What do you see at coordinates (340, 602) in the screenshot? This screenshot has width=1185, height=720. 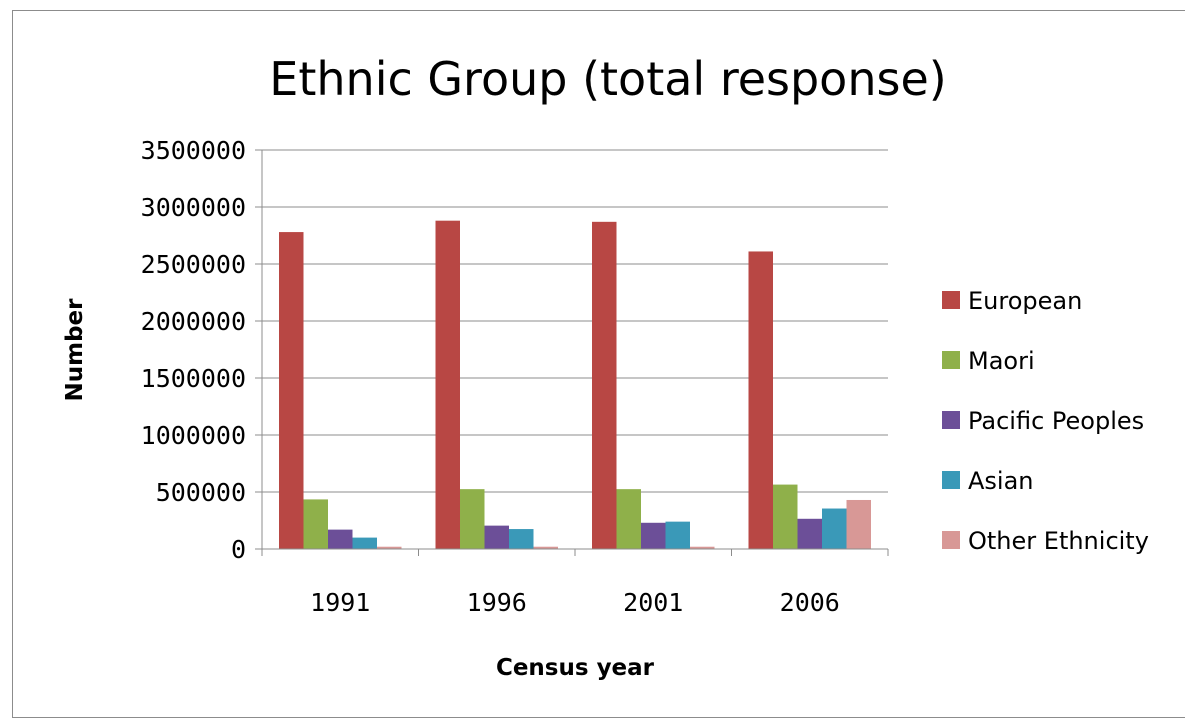 I see `x-tick-label: 1991` at bounding box center [340, 602].